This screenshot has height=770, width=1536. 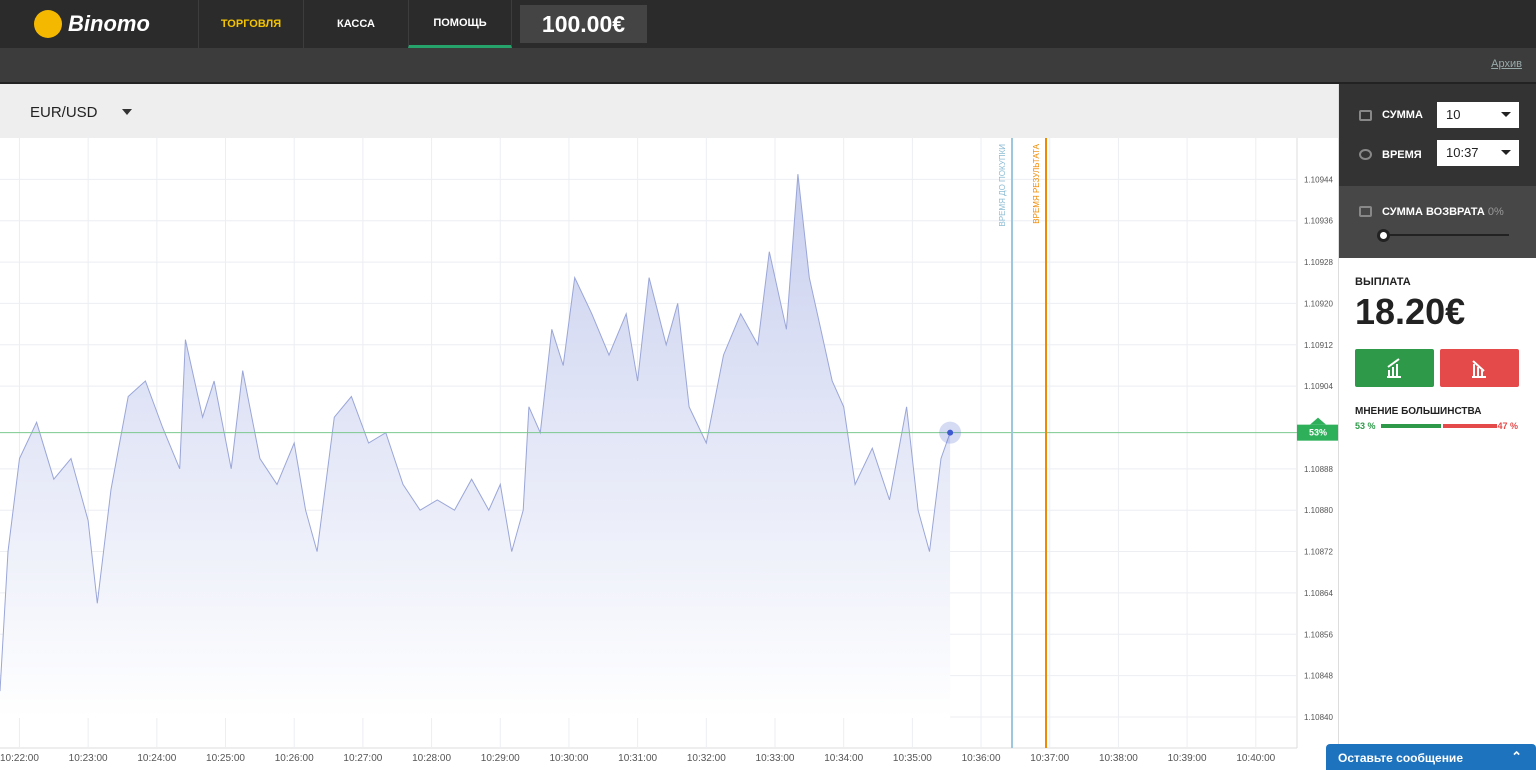 What do you see at coordinates (1495, 212) in the screenshot?
I see `refund-value: 0%` at bounding box center [1495, 212].